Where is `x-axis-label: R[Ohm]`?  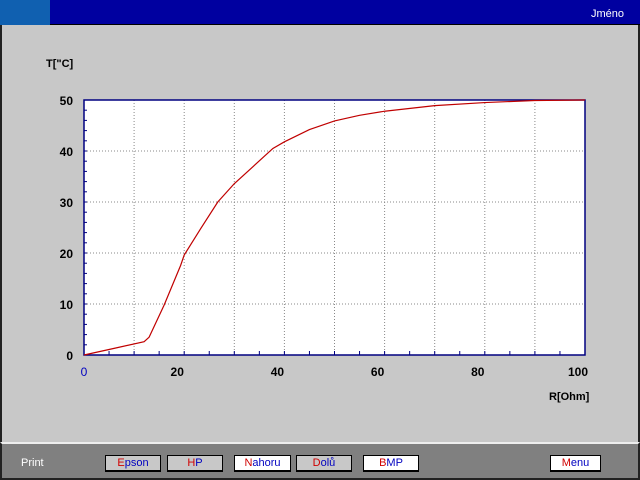
x-axis-label: R[Ohm] is located at coordinates (569, 397).